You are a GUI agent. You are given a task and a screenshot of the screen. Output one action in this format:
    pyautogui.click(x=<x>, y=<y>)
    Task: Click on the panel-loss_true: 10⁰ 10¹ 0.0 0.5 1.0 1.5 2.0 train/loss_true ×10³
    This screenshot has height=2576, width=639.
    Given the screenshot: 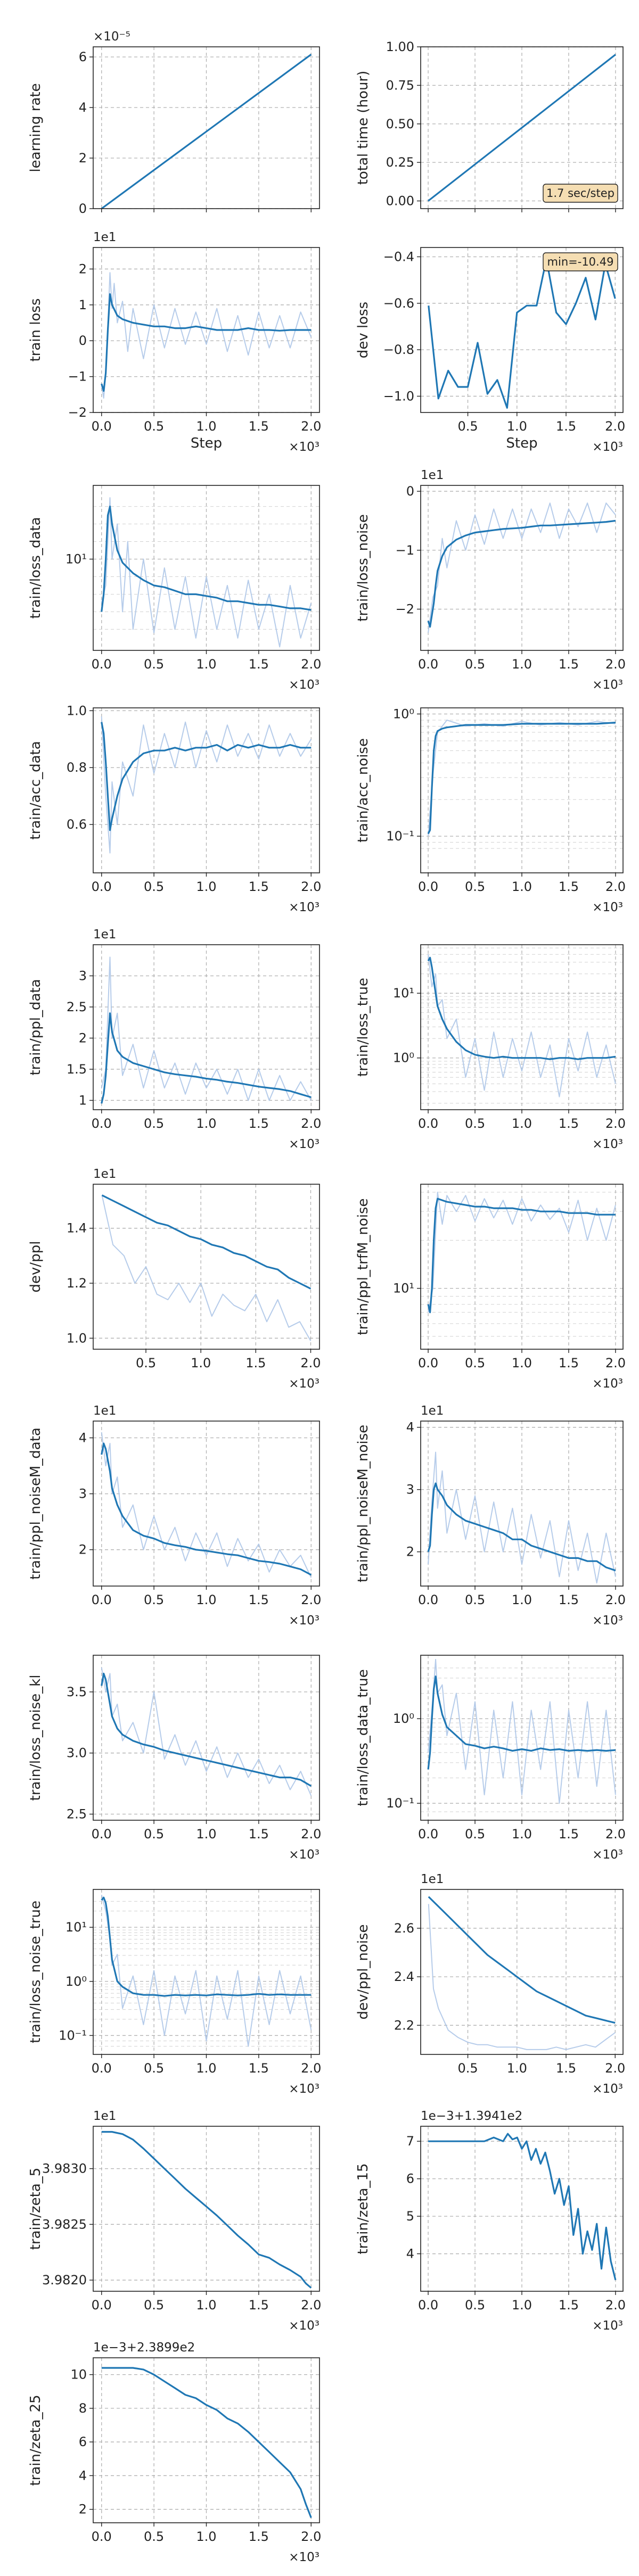 What is the action you would take?
    pyautogui.click(x=490, y=1047)
    